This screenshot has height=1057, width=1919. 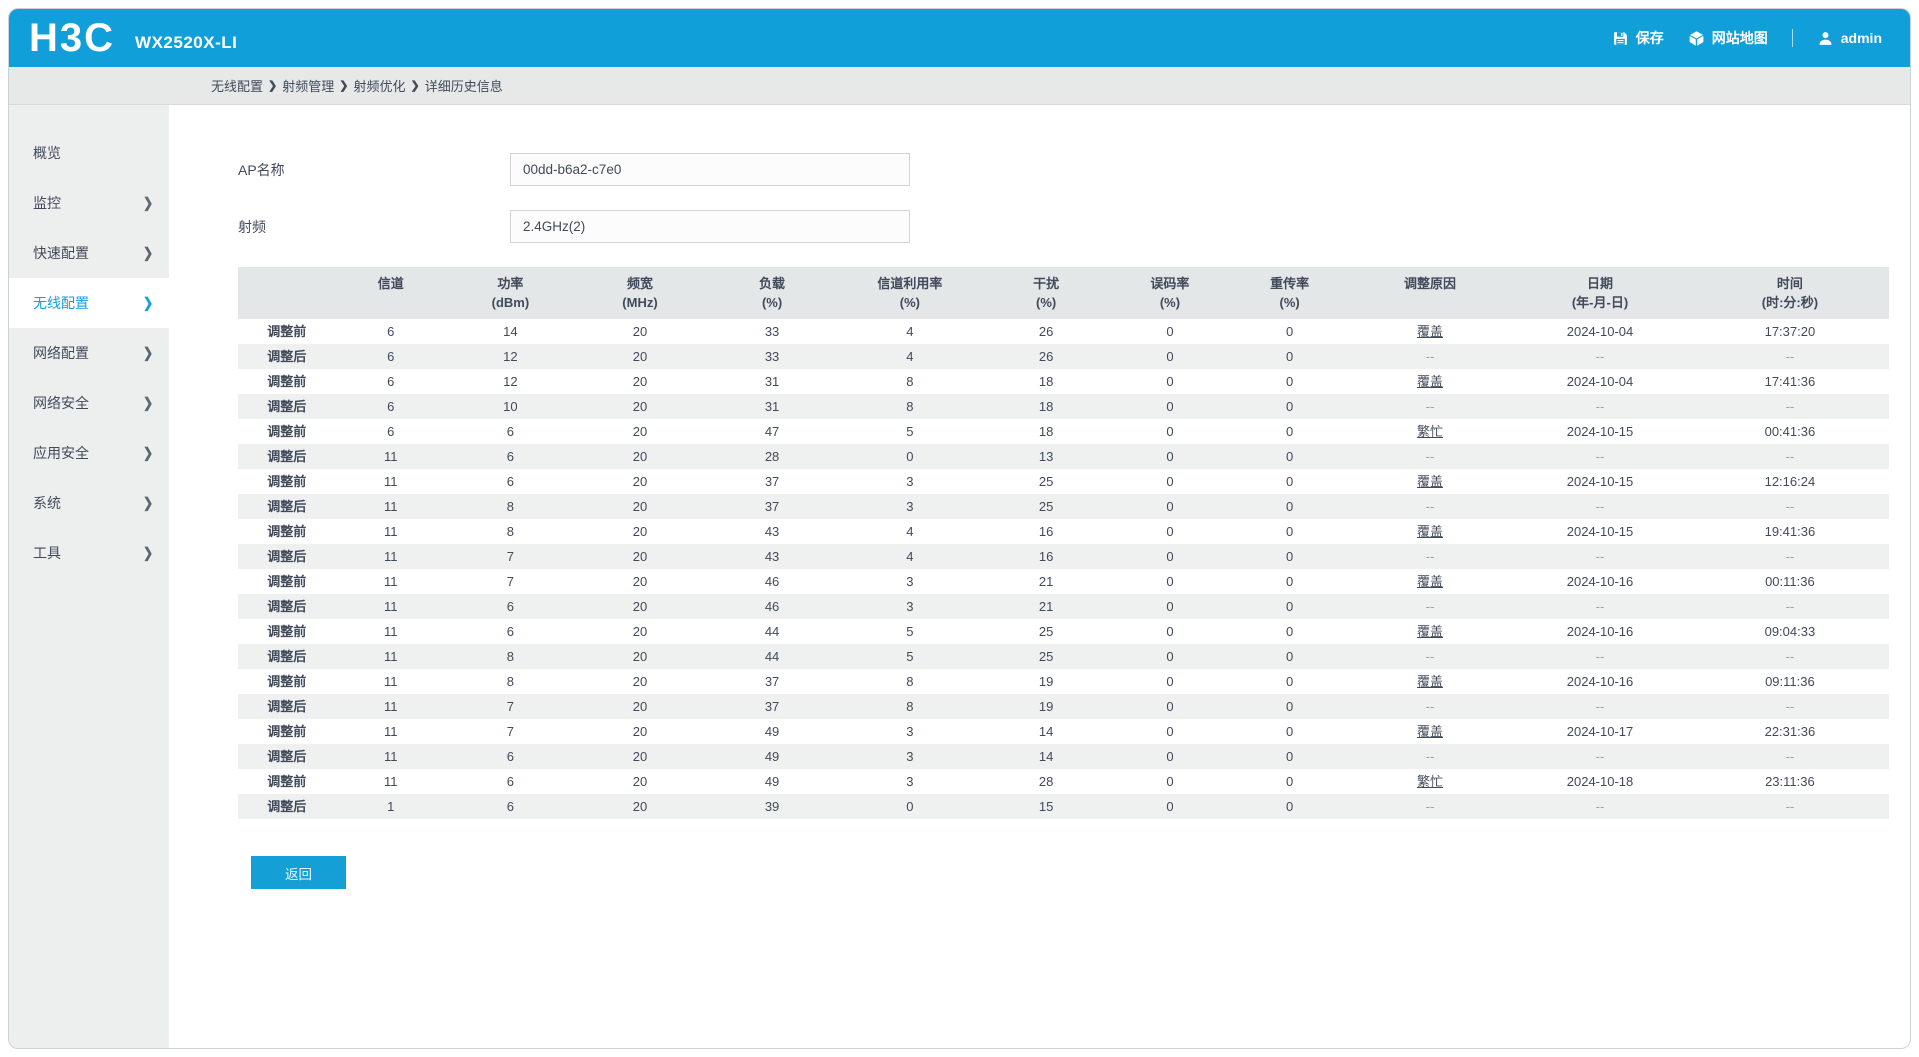 I want to click on sidebar-item-network-security: 网络安全 ❯, so click(x=89, y=403).